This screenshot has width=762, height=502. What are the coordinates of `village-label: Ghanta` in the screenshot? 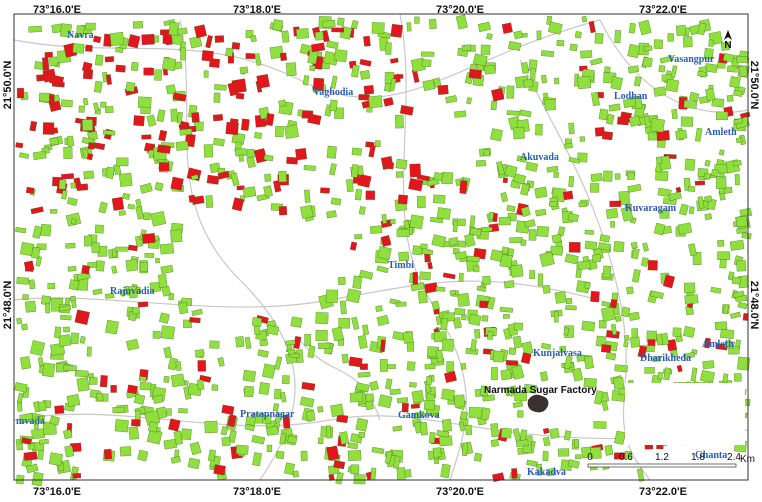 It's located at (711, 455).